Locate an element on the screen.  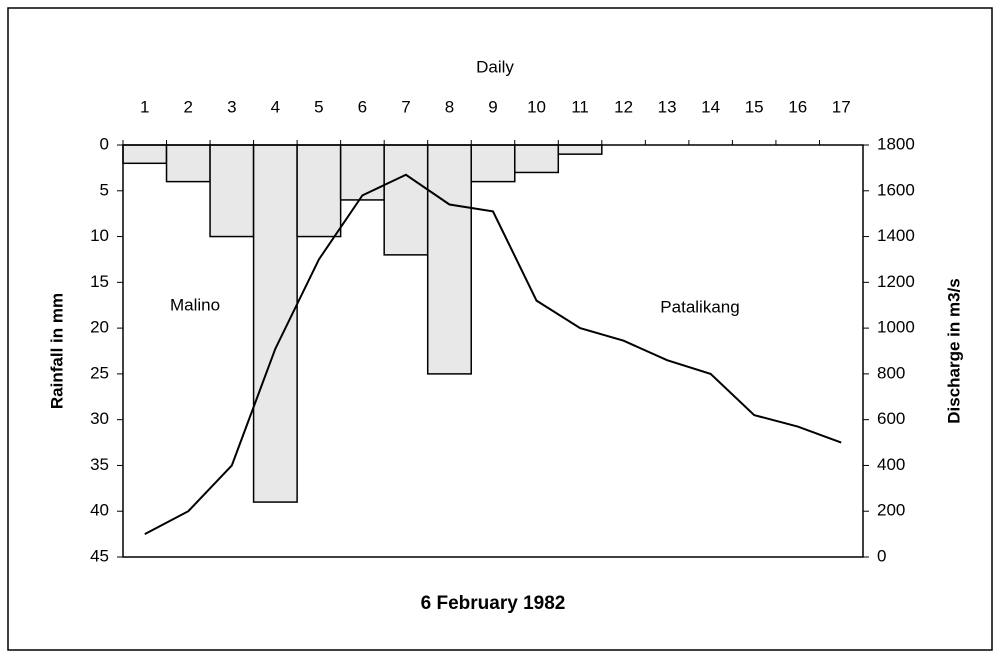
annotation: Malino is located at coordinates (195, 304).